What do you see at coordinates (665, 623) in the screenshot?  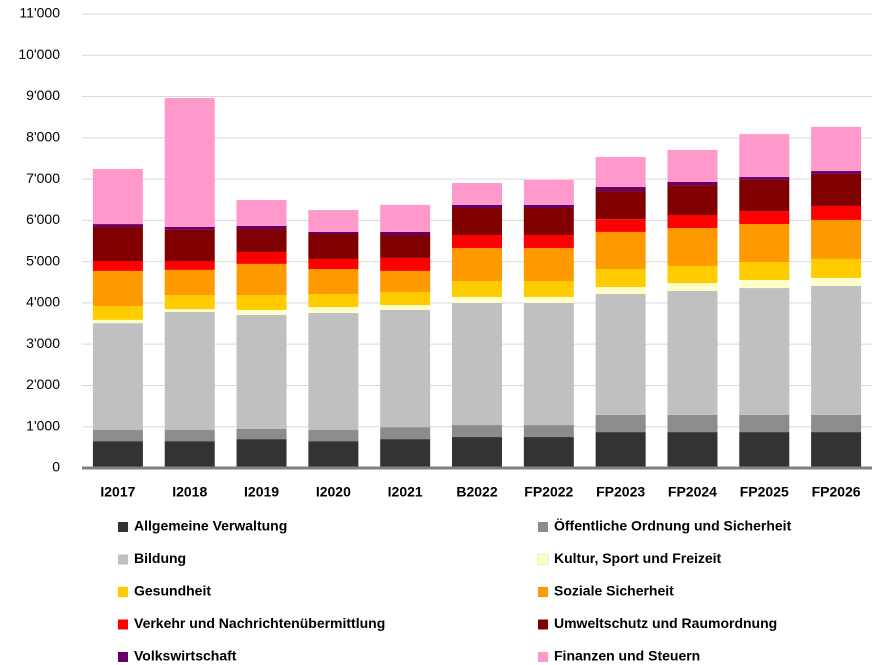 I see `legend-label: Umweltschutz und Raumordnung` at bounding box center [665, 623].